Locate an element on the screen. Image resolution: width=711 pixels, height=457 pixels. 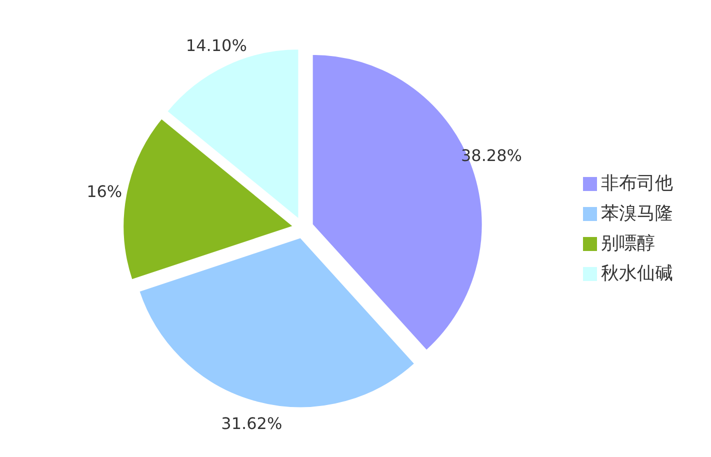
data-label: 14.10% is located at coordinates (216, 45).